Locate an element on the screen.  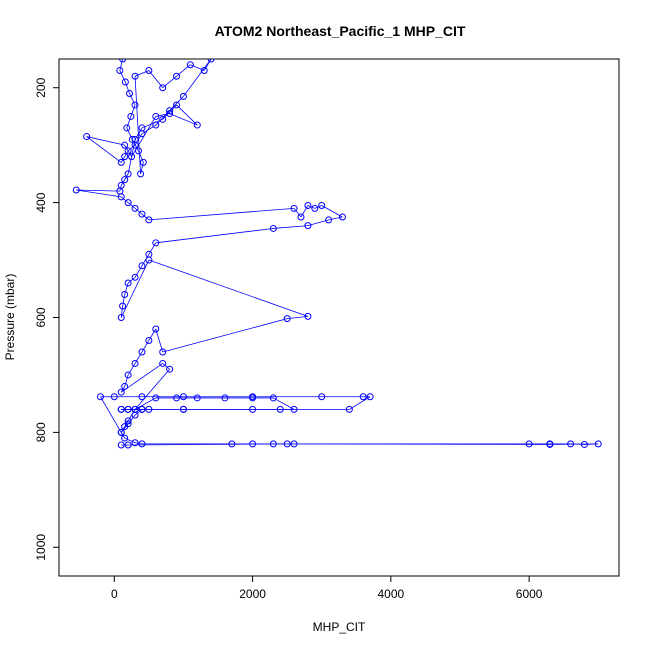
y-tick-label: 200 is located at coordinates (41, 87).